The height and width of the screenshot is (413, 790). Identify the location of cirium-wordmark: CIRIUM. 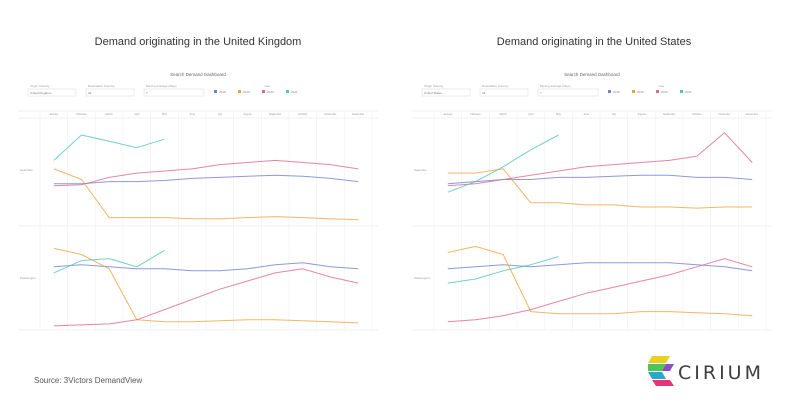
(721, 373).